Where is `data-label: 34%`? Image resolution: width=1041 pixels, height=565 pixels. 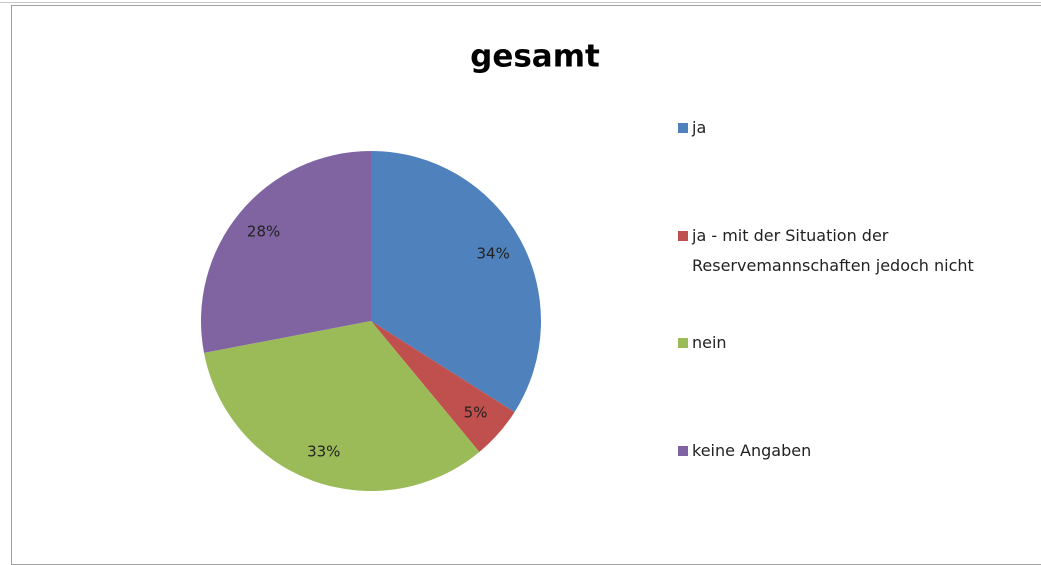
data-label: 34% is located at coordinates (492, 253).